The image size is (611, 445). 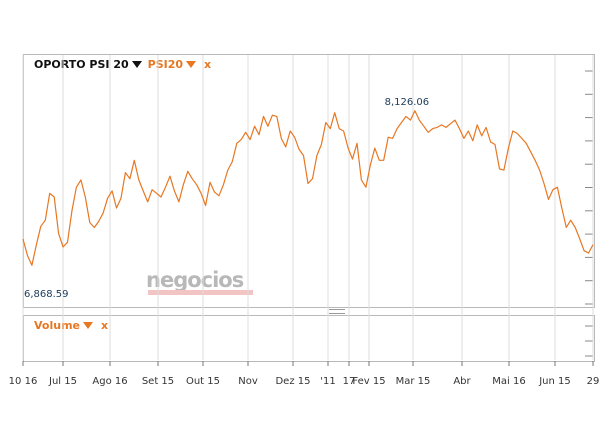 I want to click on x-tick-label: Set 15, so click(x=158, y=381).